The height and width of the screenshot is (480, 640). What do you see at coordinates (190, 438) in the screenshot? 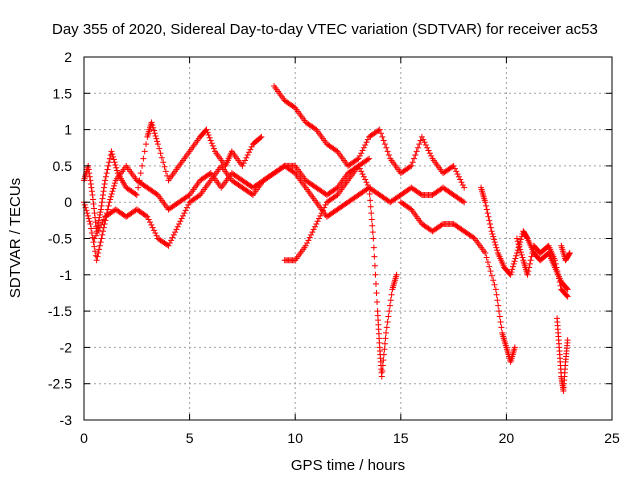
I see `x-tick-label: 5` at bounding box center [190, 438].